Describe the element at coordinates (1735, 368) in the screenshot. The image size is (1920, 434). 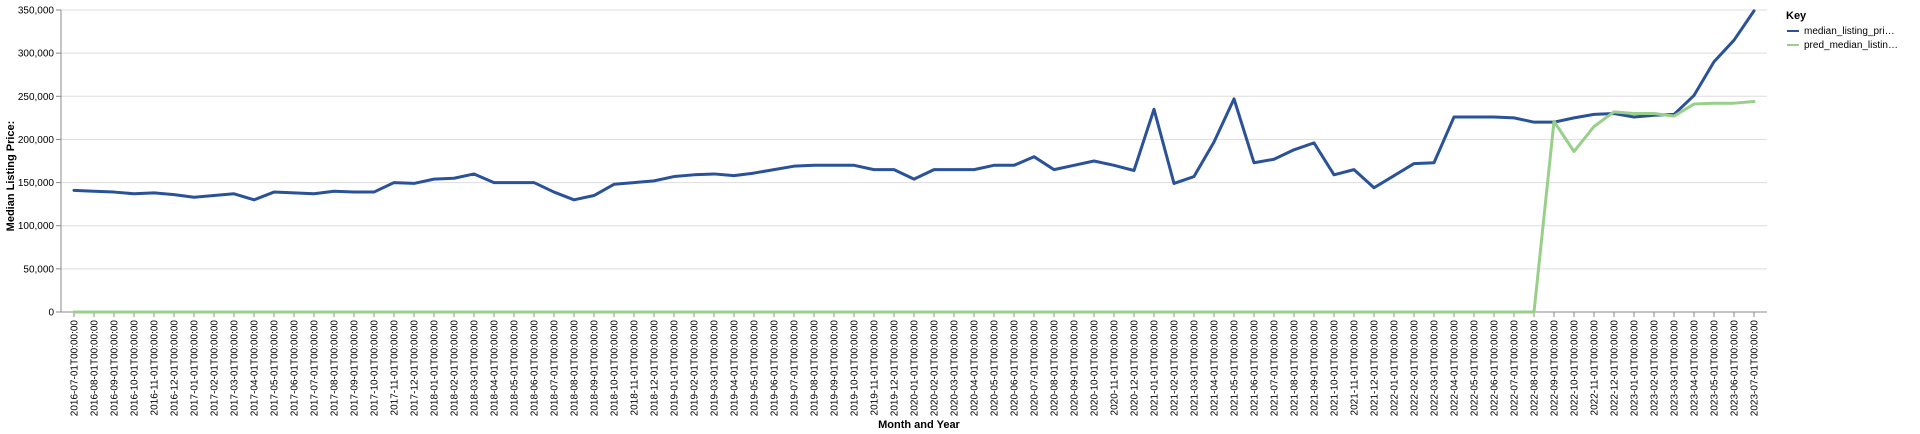
I see `x-tick-label: 2023-06-01T00:00:00` at that location.